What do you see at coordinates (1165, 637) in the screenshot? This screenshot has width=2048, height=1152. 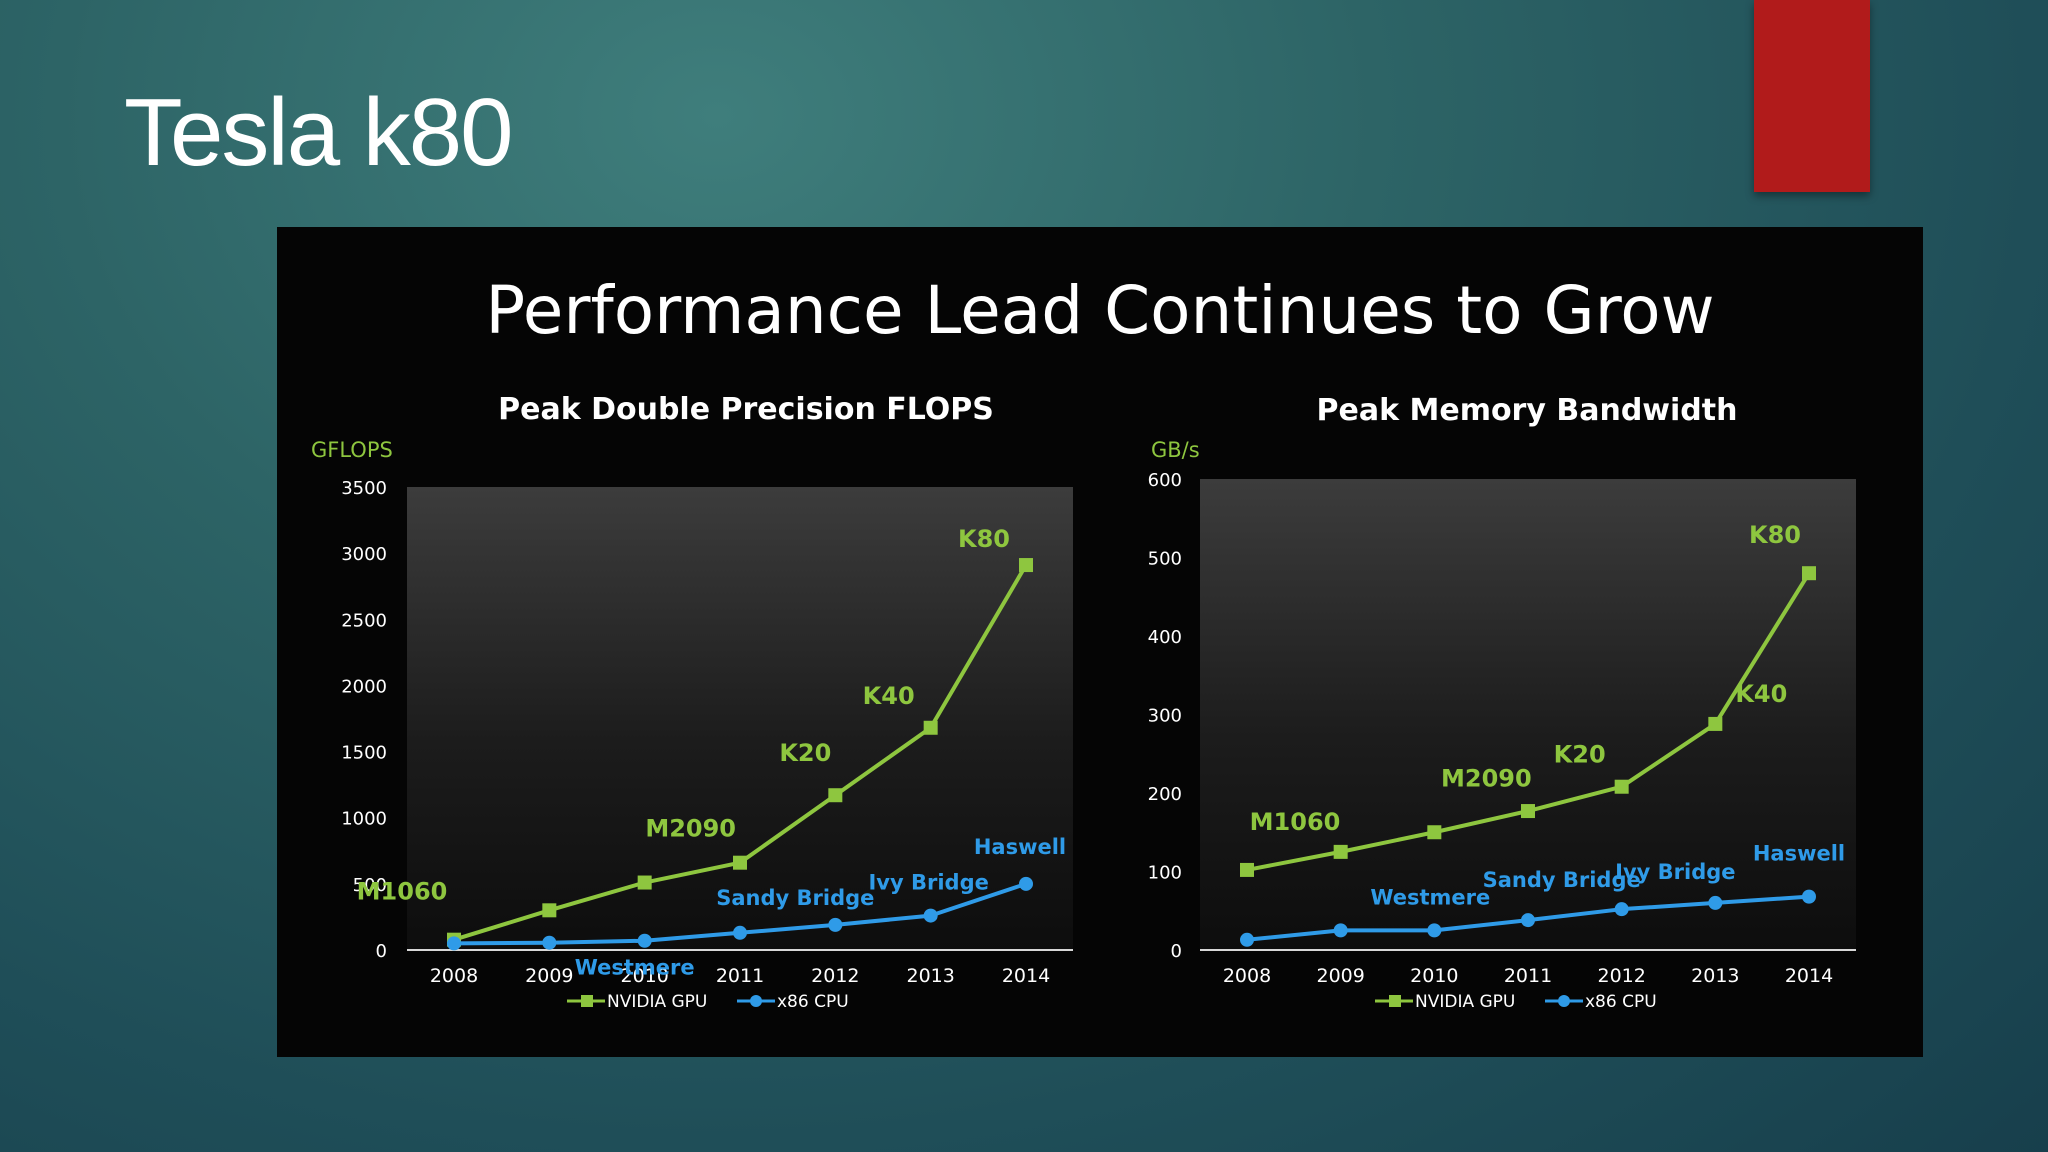 I see `y-tick-label: 400` at bounding box center [1165, 637].